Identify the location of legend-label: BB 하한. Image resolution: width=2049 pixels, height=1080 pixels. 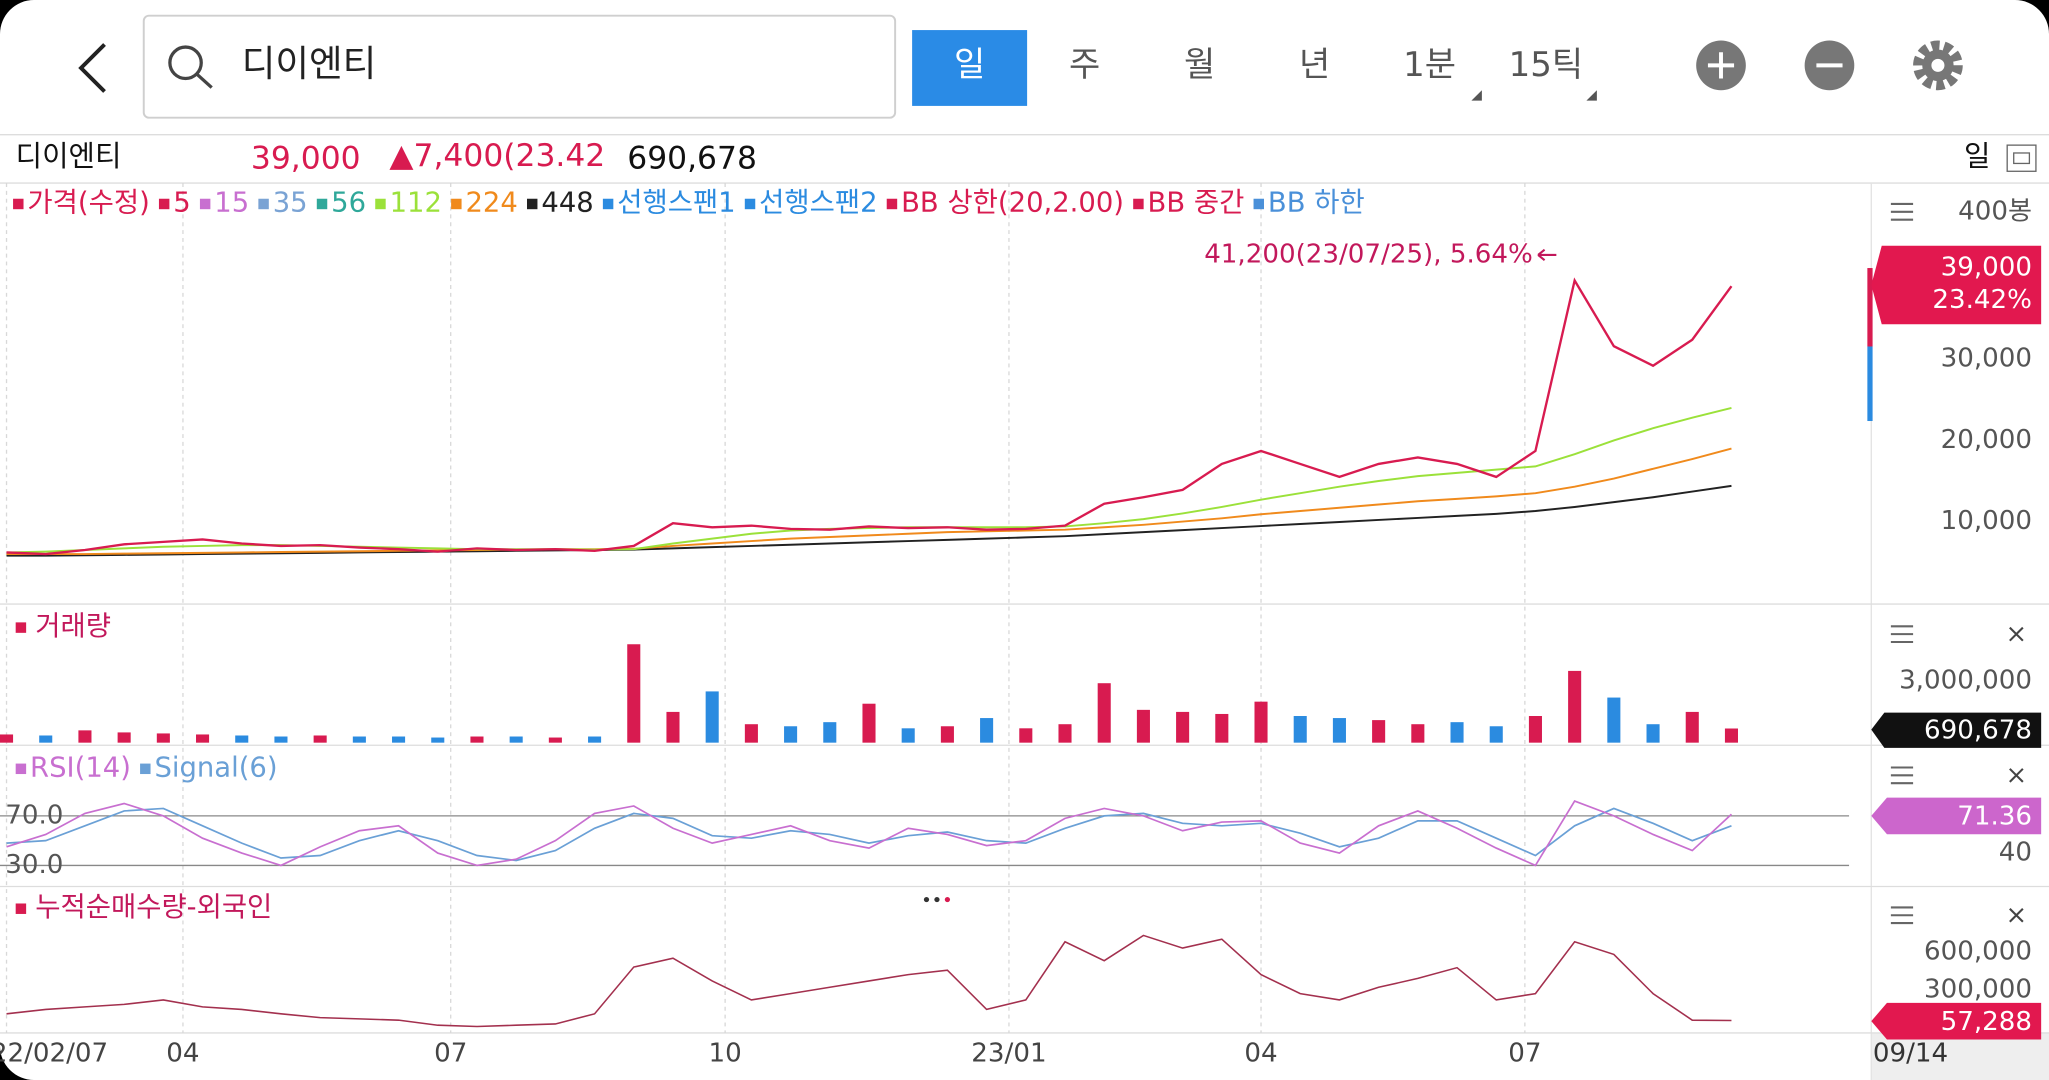
(1316, 202).